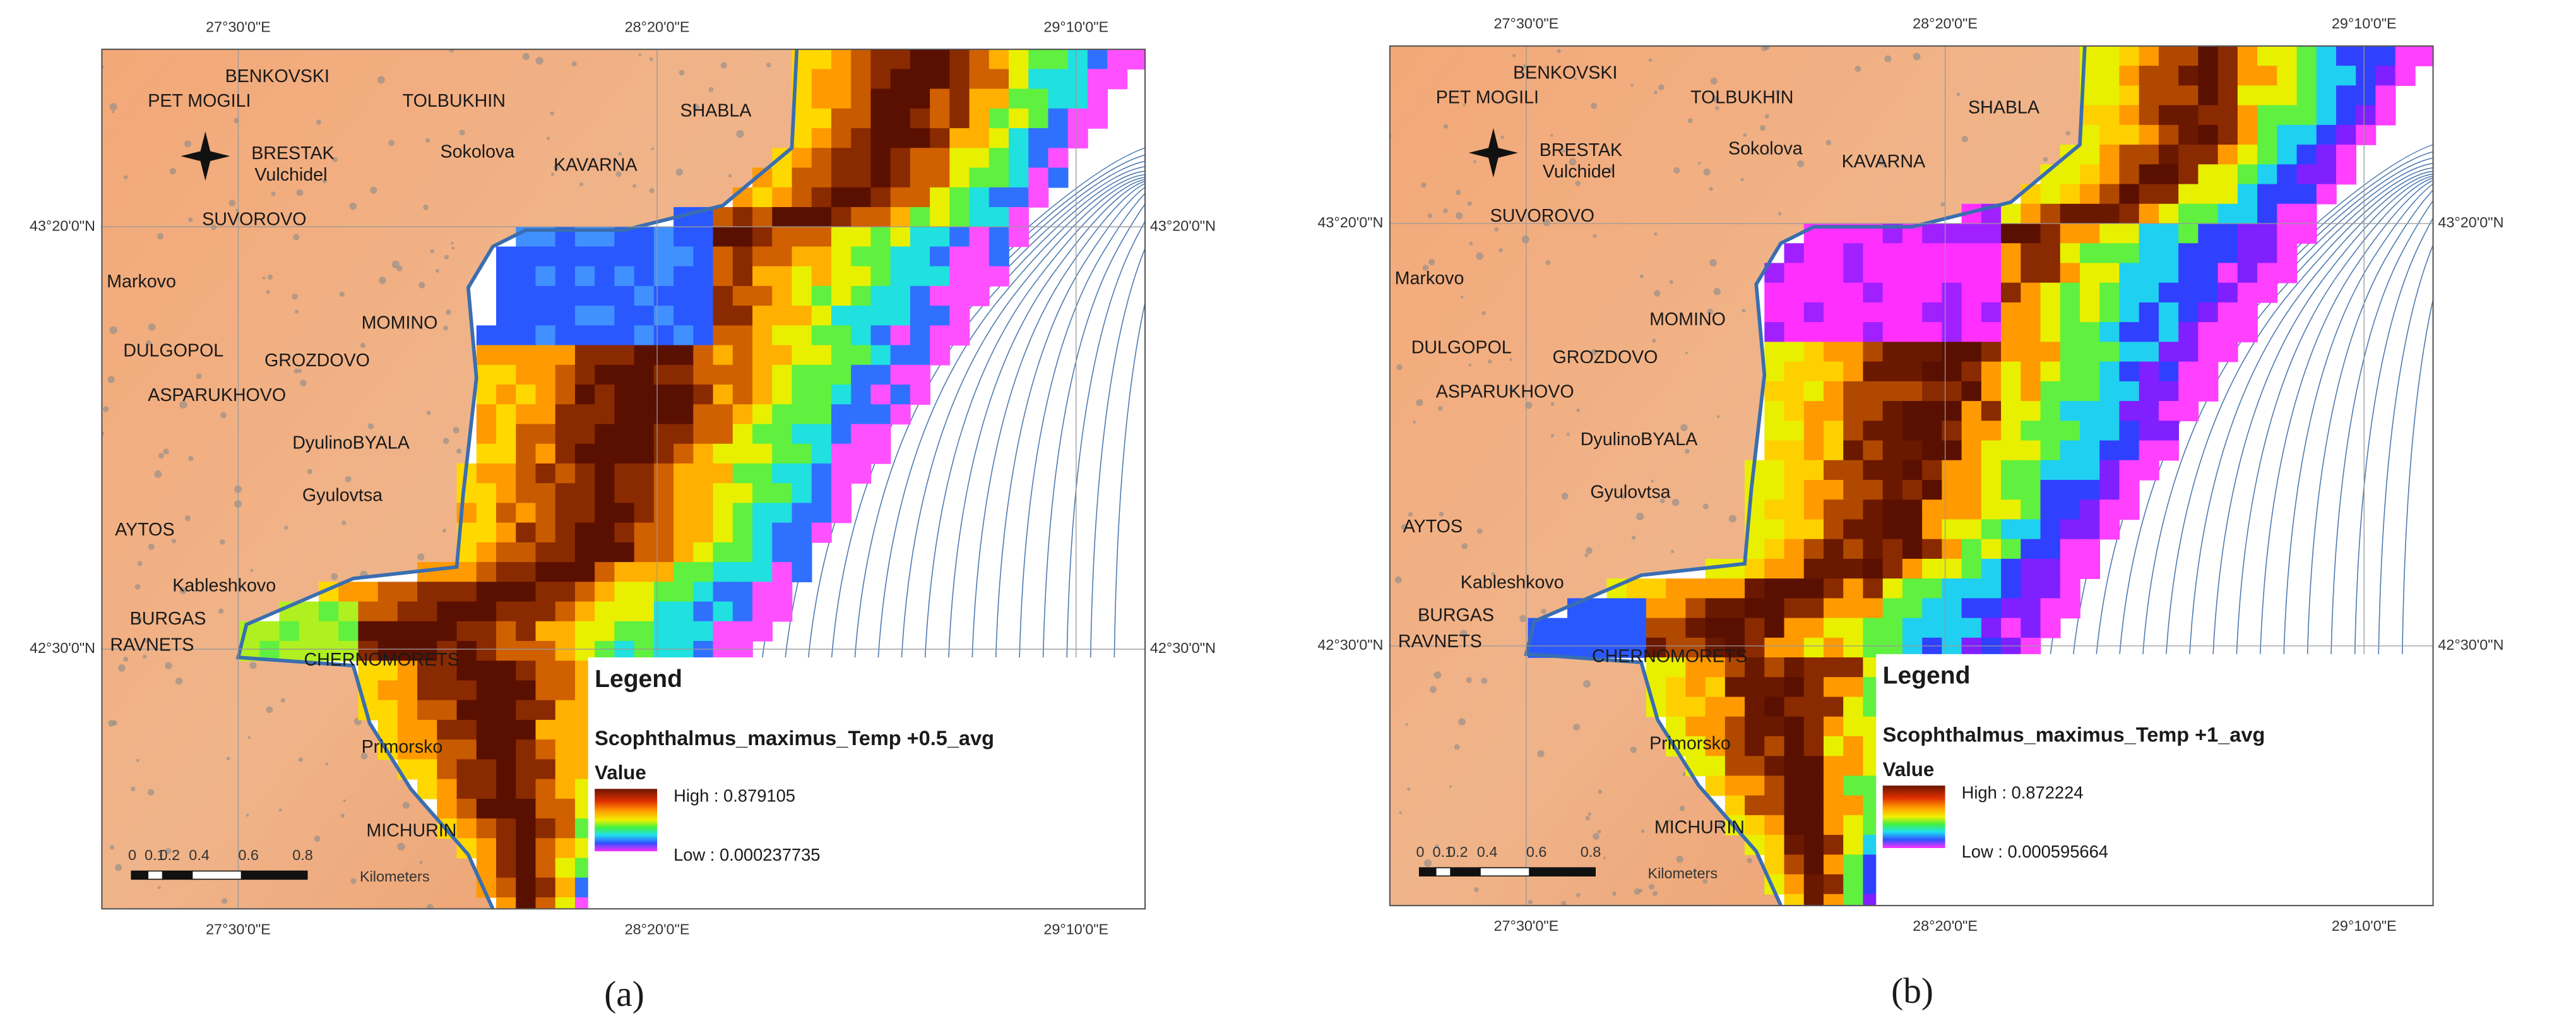  What do you see at coordinates (400, 323) in the screenshot?
I see `place-label: MOMINO` at bounding box center [400, 323].